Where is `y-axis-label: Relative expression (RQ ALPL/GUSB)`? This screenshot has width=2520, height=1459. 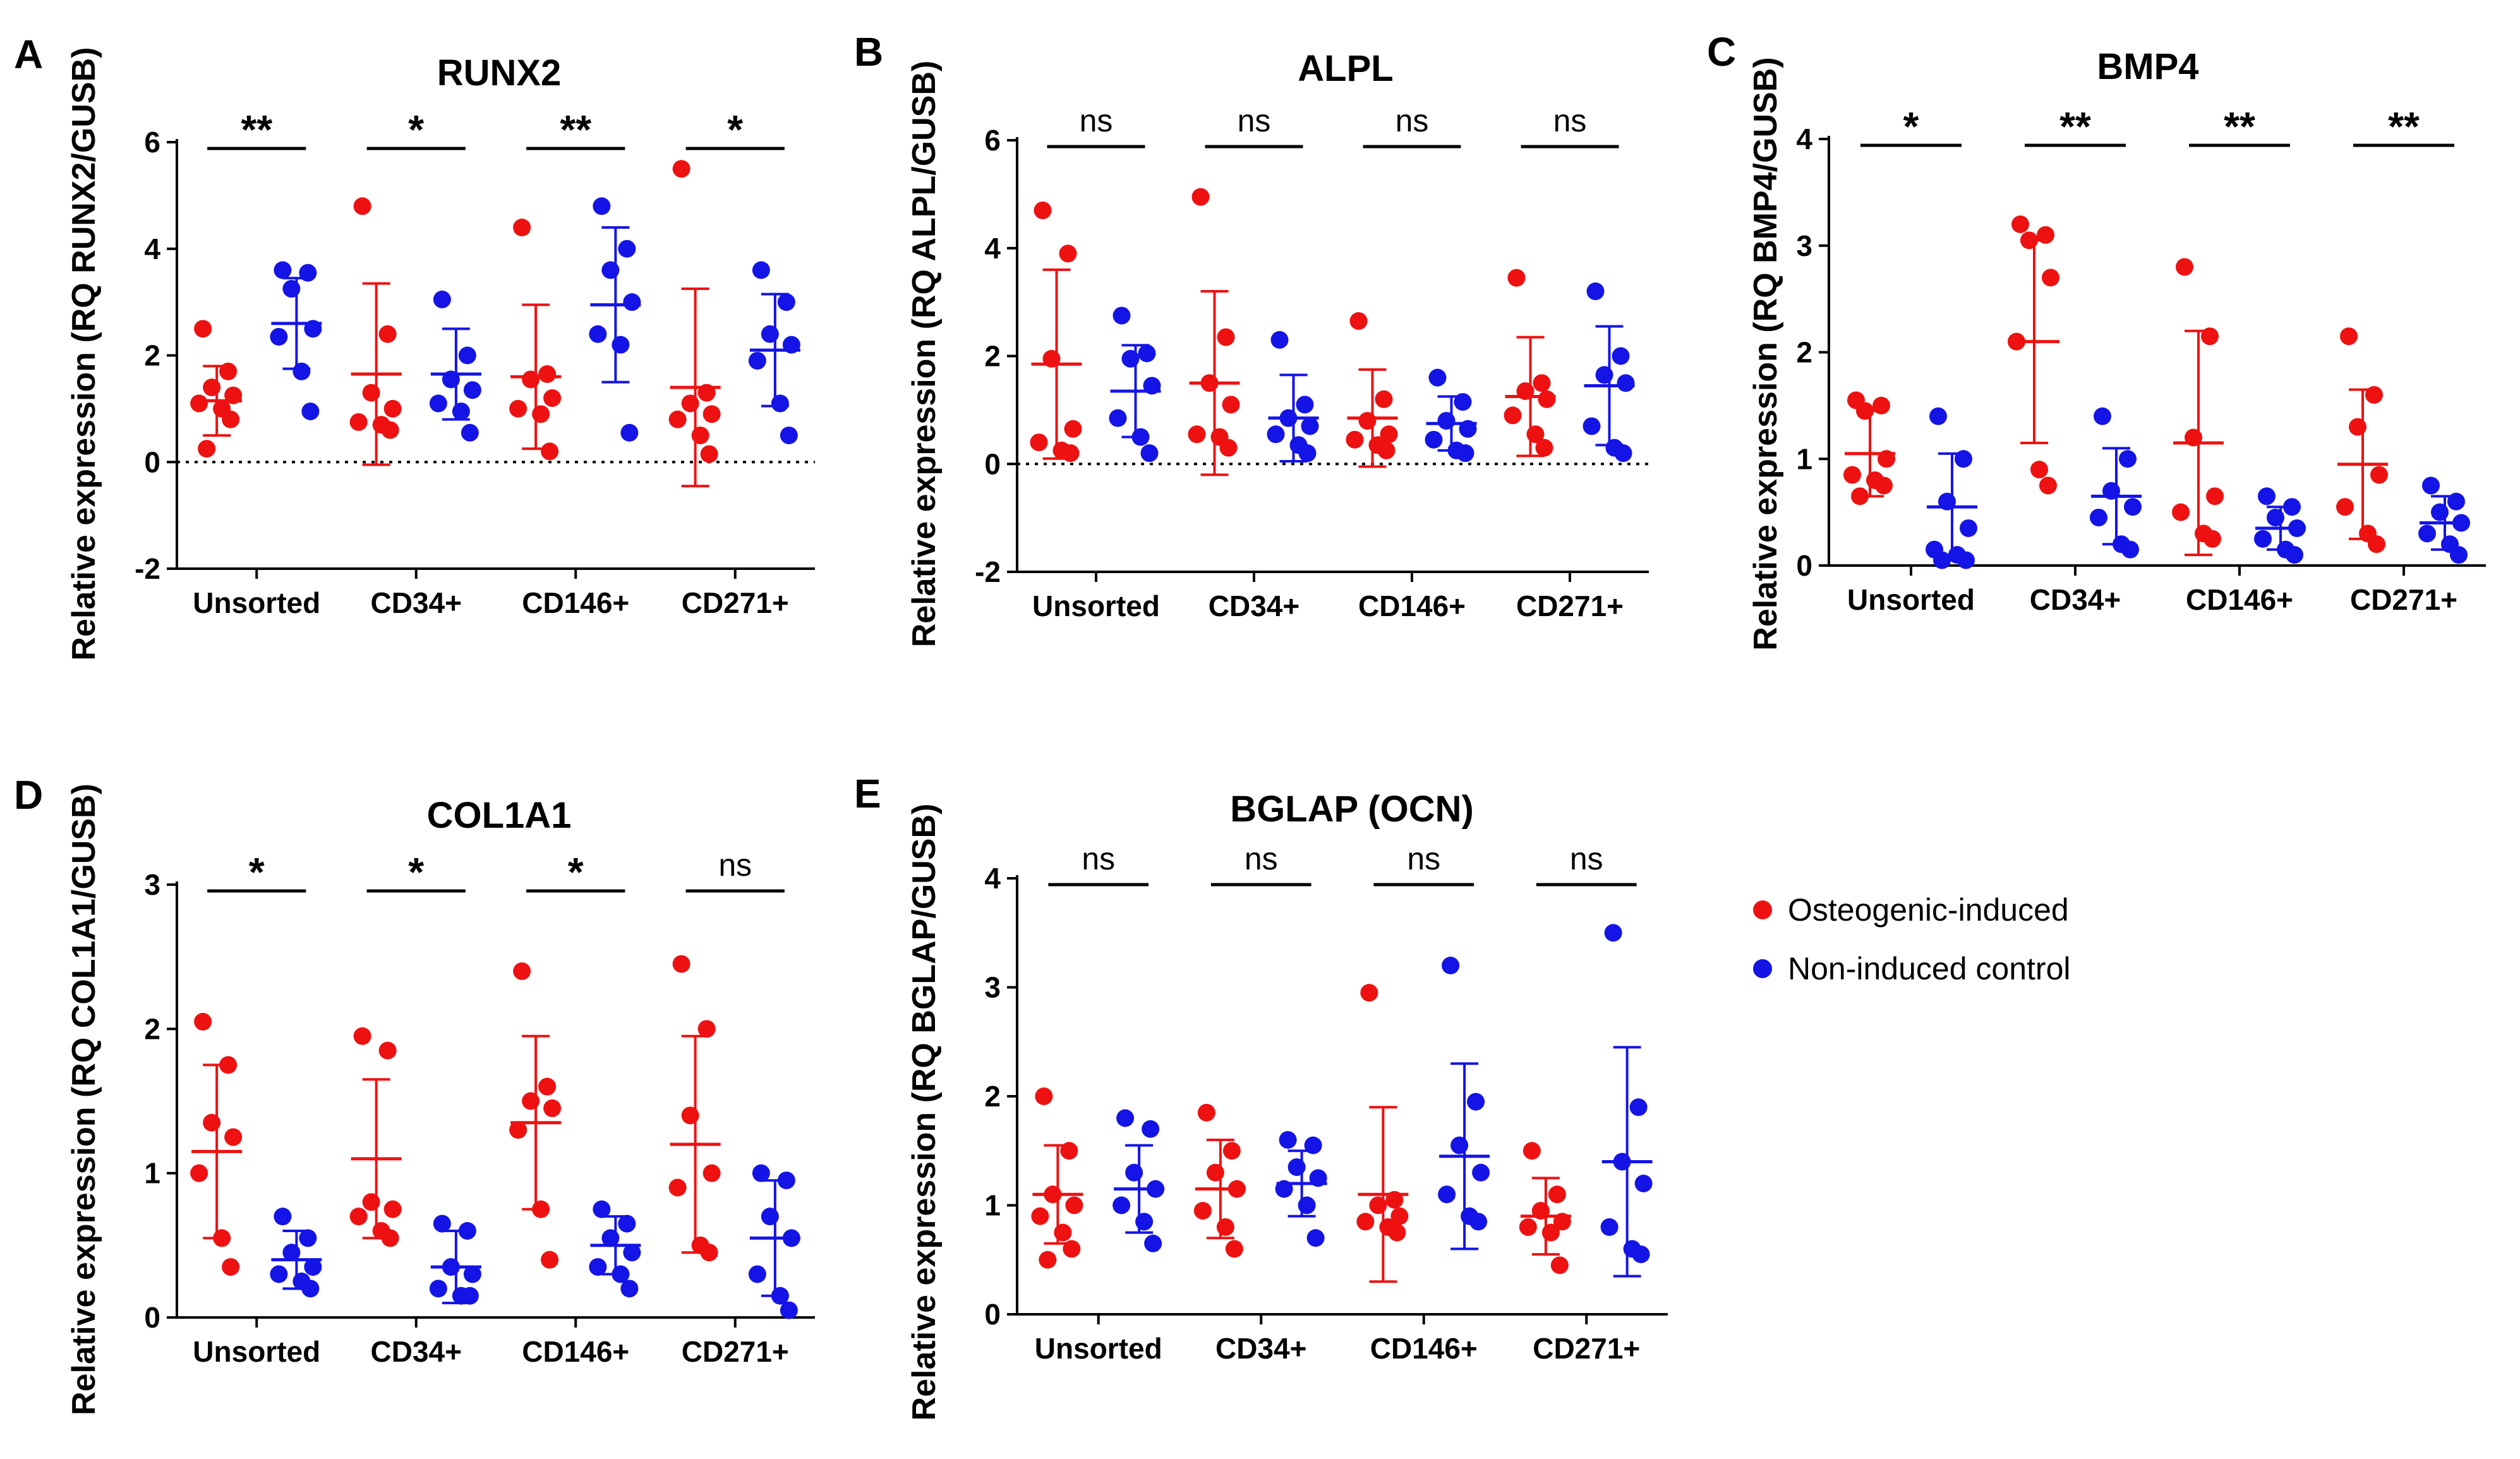
y-axis-label: Relative expression (RQ ALPL/GUSB) is located at coordinates (924, 354).